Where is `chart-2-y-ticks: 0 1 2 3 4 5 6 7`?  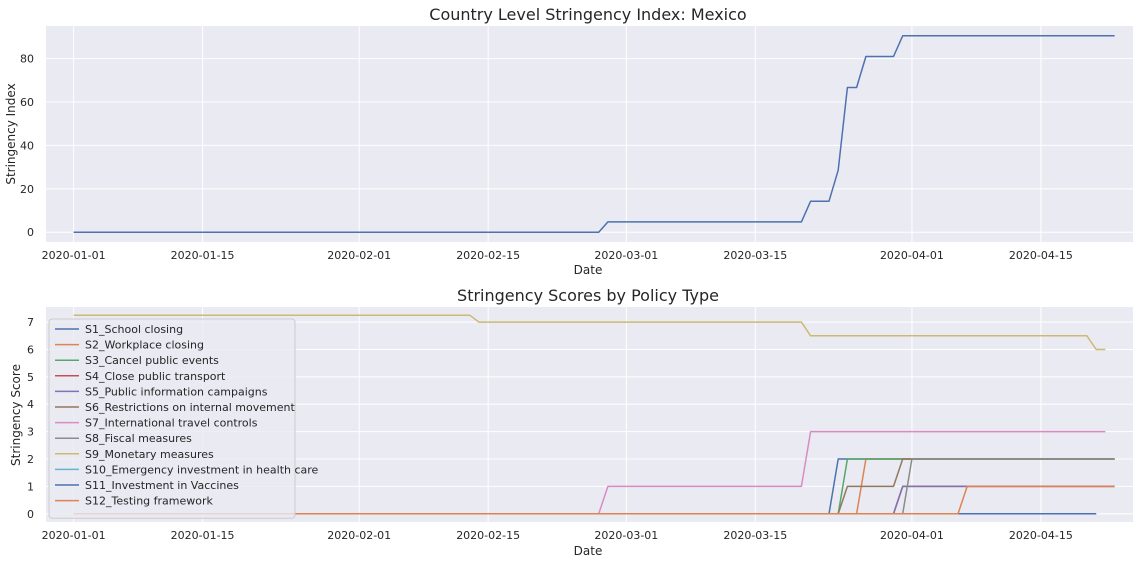
chart-2-y-ticks: 0 1 2 3 4 5 6 7 is located at coordinates (30, 418).